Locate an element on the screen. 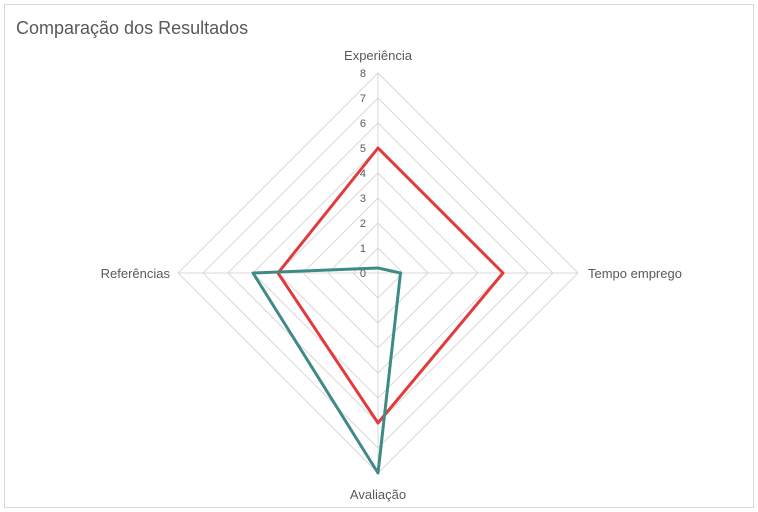 The height and width of the screenshot is (512, 758). tick-label: 1 is located at coordinates (363, 249).